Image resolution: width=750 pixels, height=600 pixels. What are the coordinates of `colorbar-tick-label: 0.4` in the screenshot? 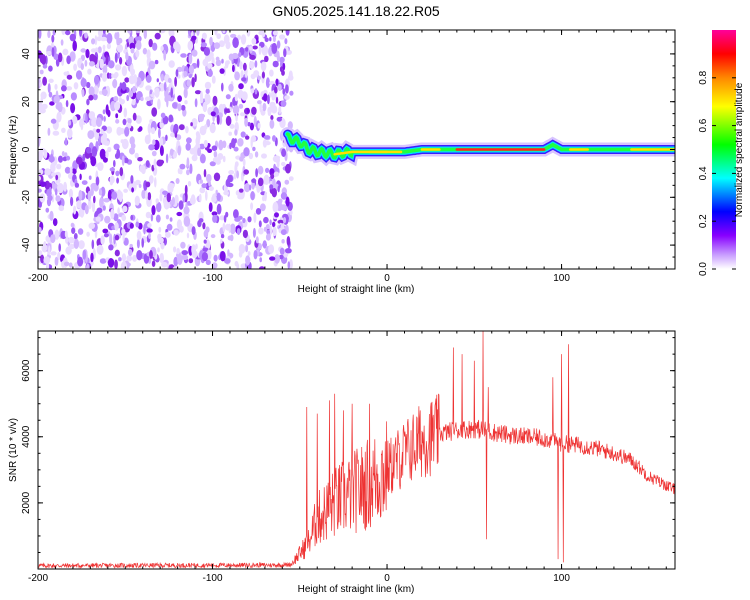 It's located at (703, 173).